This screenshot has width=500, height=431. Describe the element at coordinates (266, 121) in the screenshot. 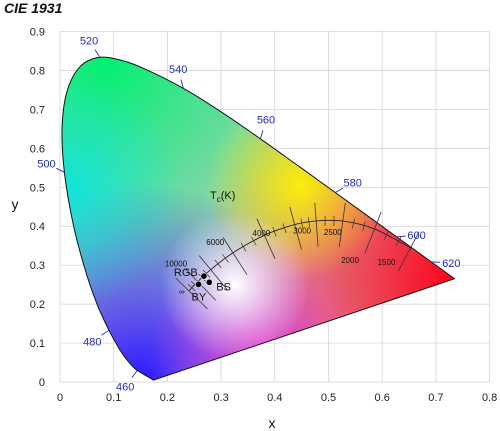

I see `wavelength-label: 560` at that location.